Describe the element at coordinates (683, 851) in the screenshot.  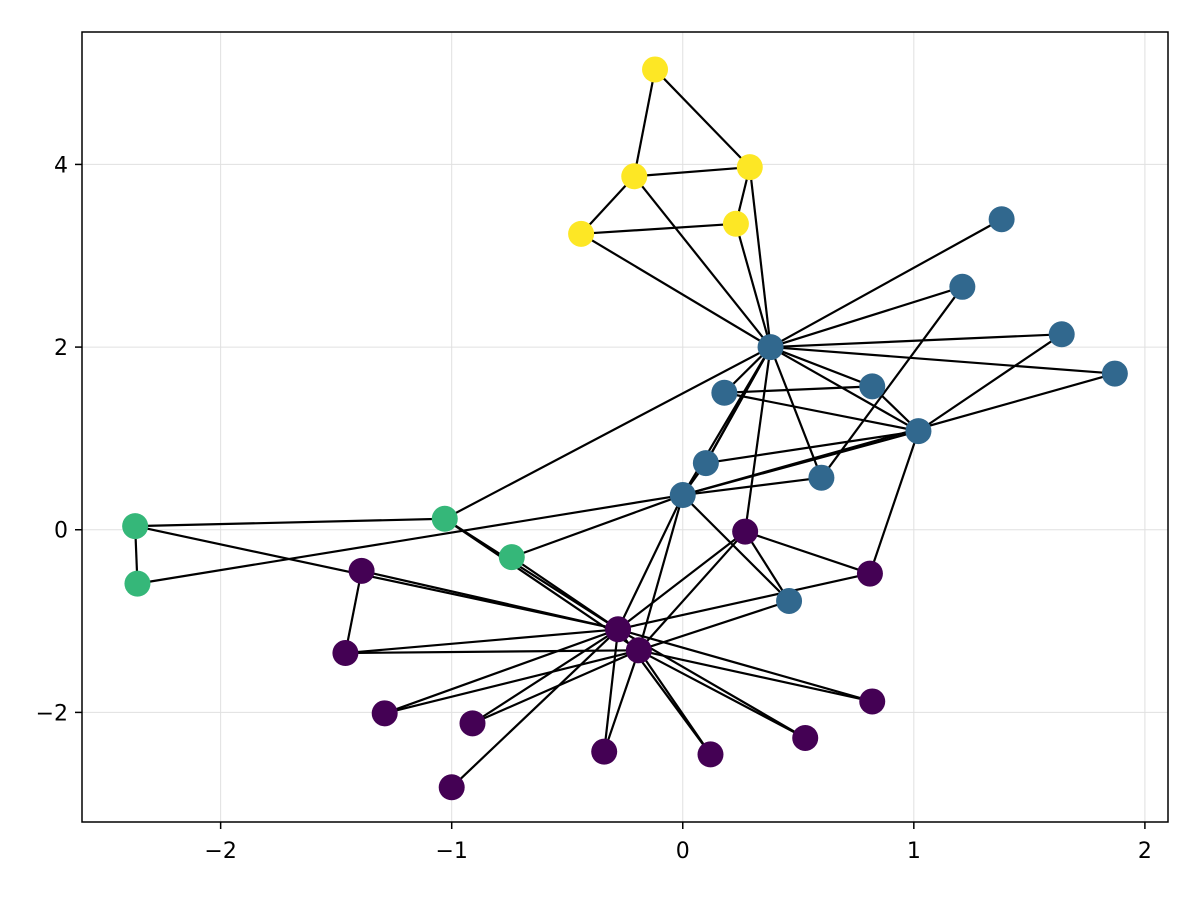
I see `x-tick-label: 0` at that location.